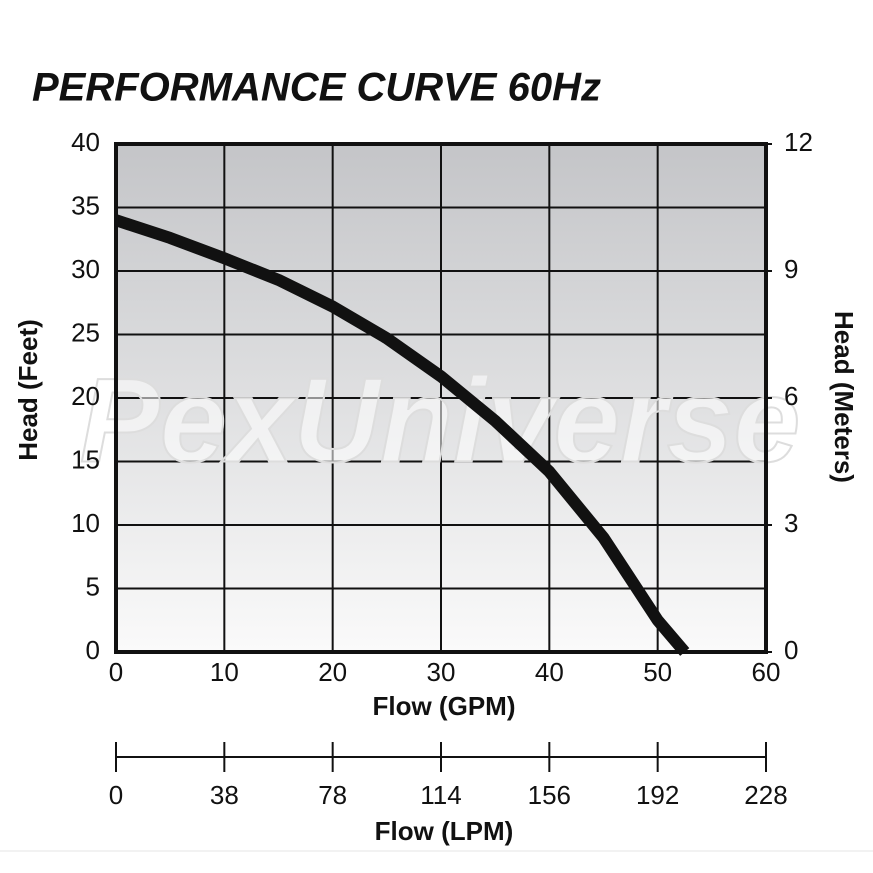  I want to click on x2-tick-label: 228, so click(765, 795).